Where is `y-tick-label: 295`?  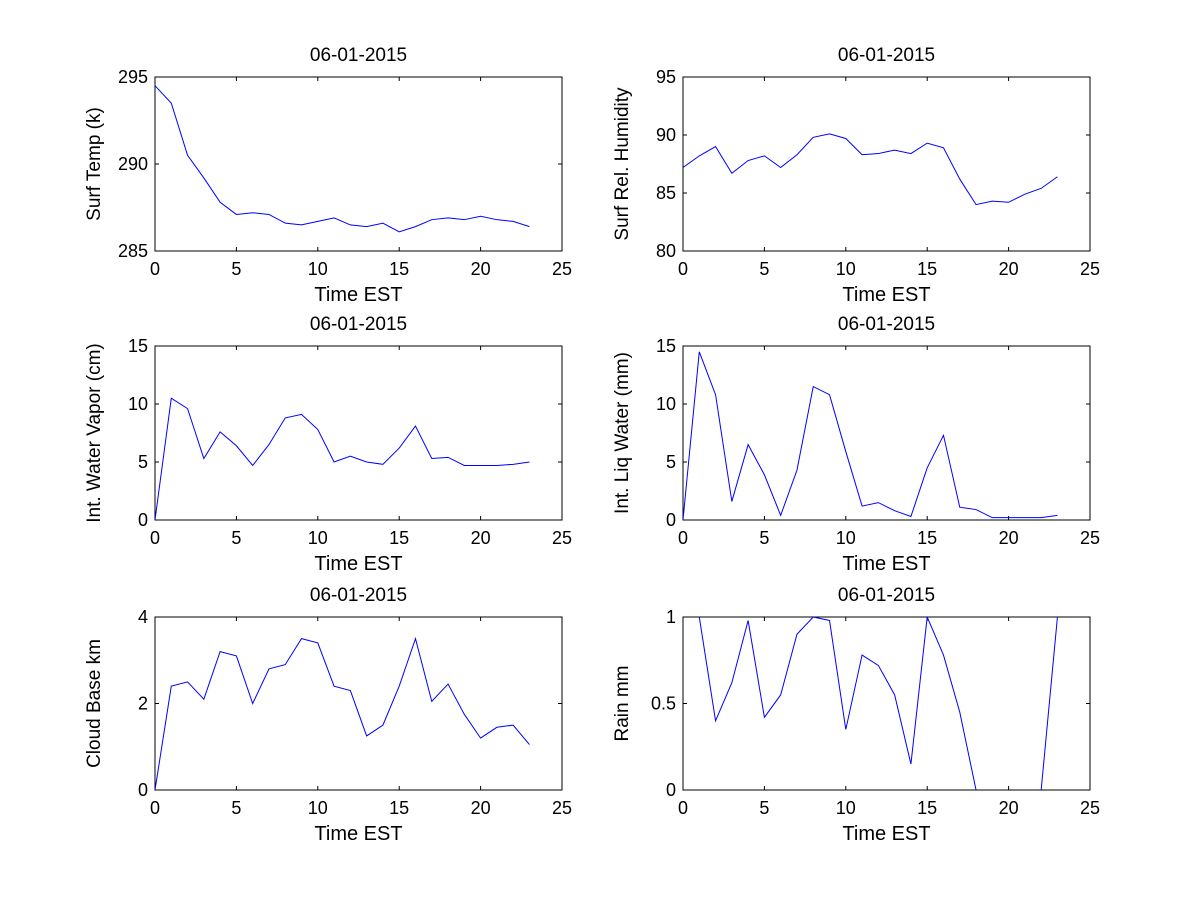
y-tick-label: 295 is located at coordinates (133, 77).